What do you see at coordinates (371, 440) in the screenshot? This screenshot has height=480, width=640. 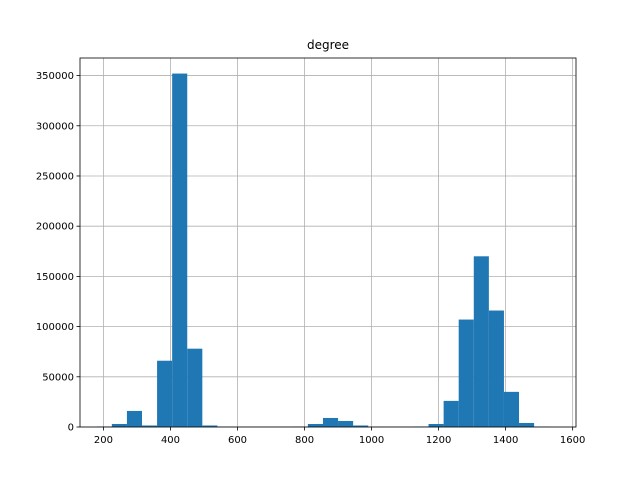 I see `x-tick-label: 1000` at bounding box center [371, 440].